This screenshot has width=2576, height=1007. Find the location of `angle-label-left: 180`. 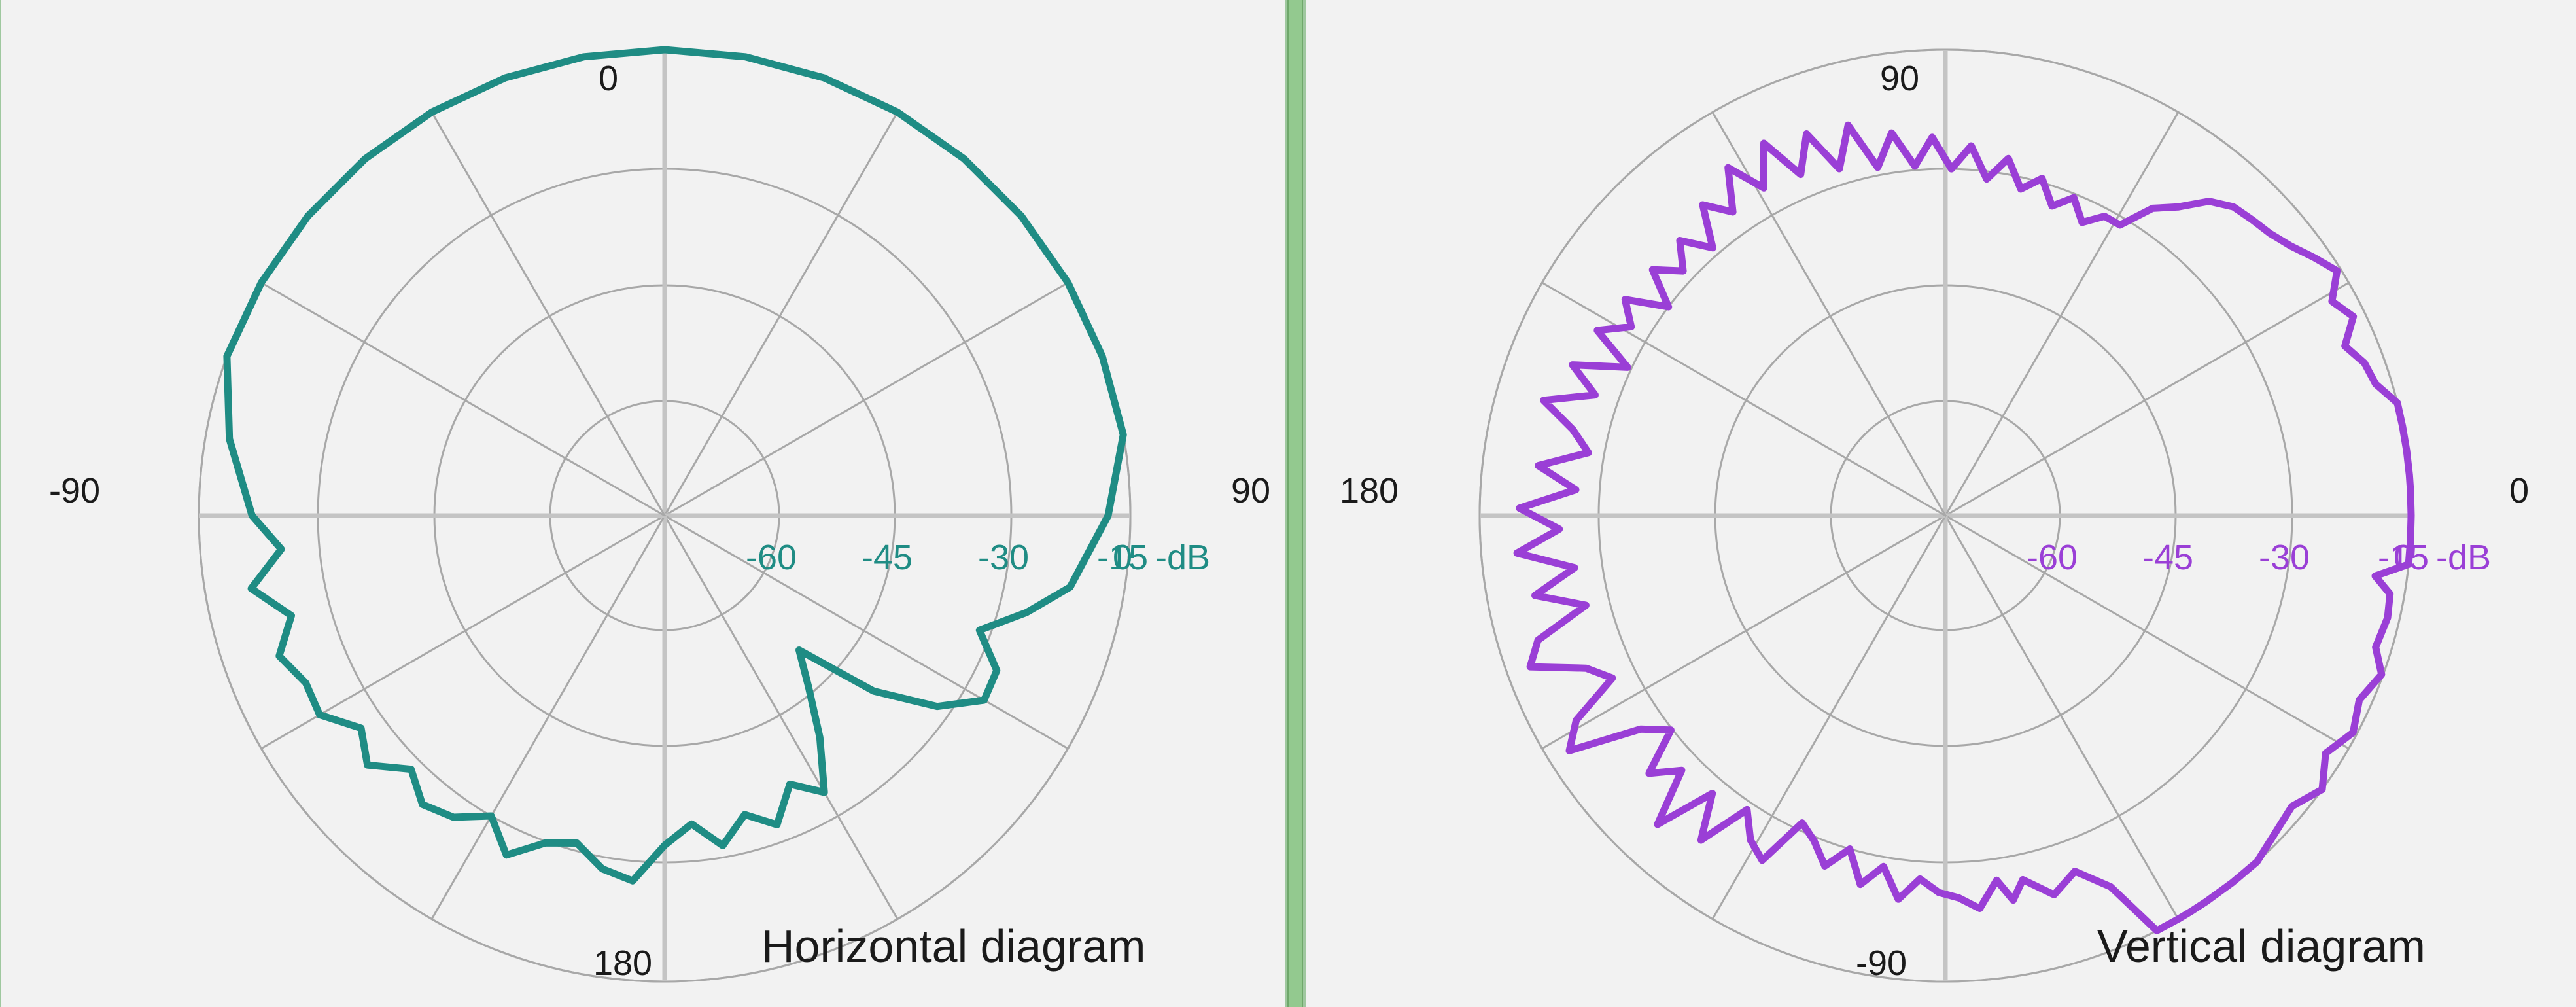

angle-label-left: 180 is located at coordinates (1369, 491).